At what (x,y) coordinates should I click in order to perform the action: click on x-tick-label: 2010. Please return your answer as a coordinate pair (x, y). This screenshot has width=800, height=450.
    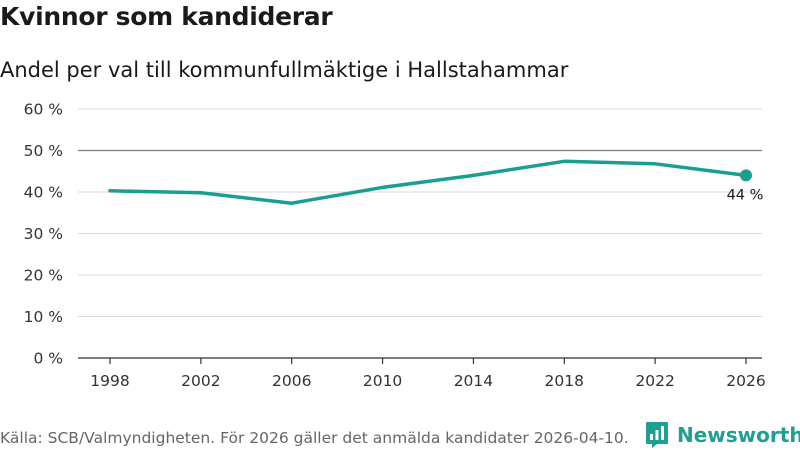
    Looking at the image, I should click on (382, 381).